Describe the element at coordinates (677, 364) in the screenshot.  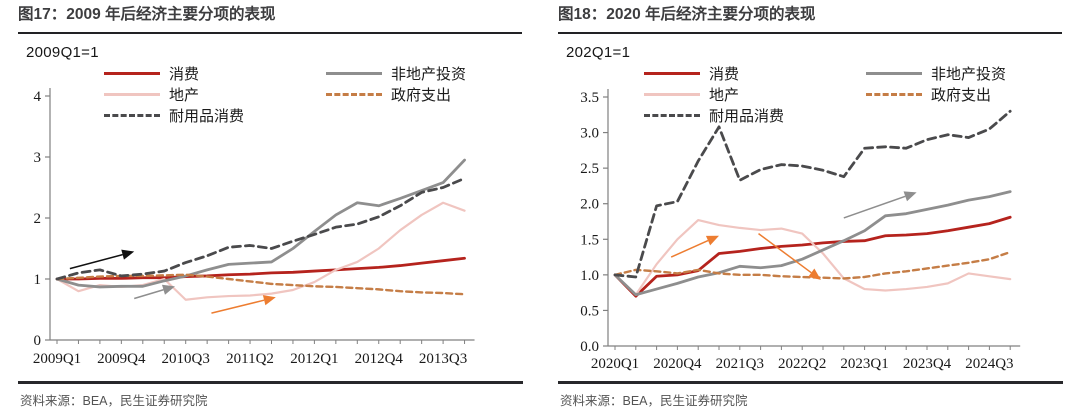
I see `x-tick-label: 2020Q4` at that location.